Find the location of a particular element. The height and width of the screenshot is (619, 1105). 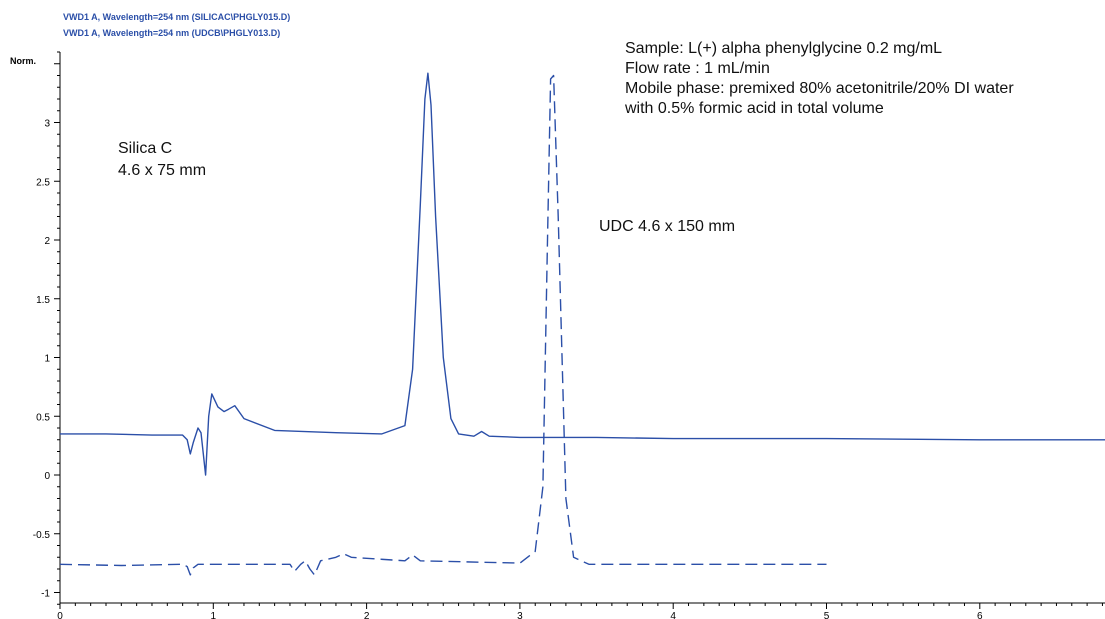

y-ticks: -1 -0.5 0 0.5 1 1.5 2 2.5 3 is located at coordinates (46, 328).